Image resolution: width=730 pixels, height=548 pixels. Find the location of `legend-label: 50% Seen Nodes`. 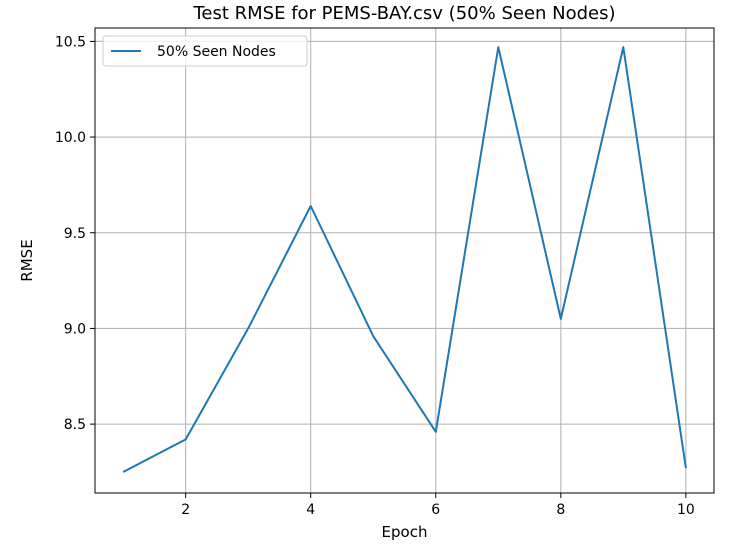

legend-label: 50% Seen Nodes is located at coordinates (216, 52).